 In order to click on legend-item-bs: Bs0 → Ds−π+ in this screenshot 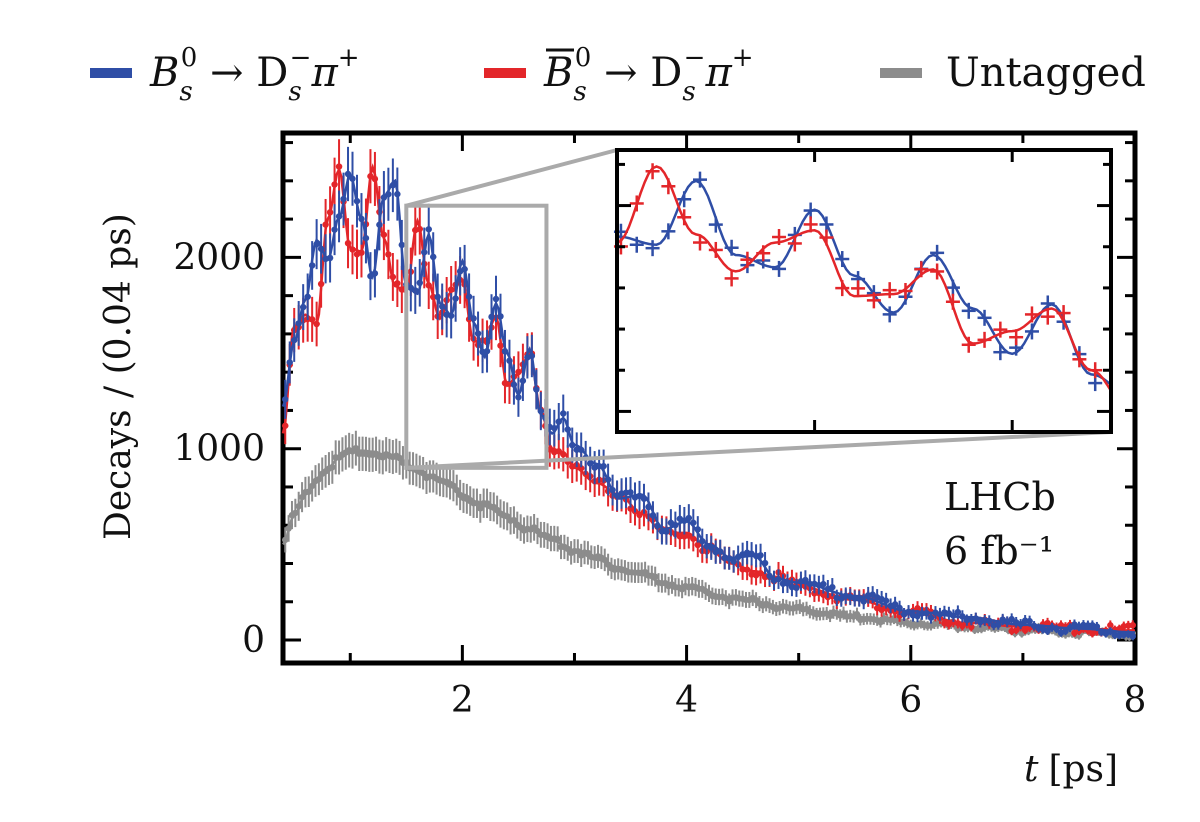, I will do `click(225, 75)`.